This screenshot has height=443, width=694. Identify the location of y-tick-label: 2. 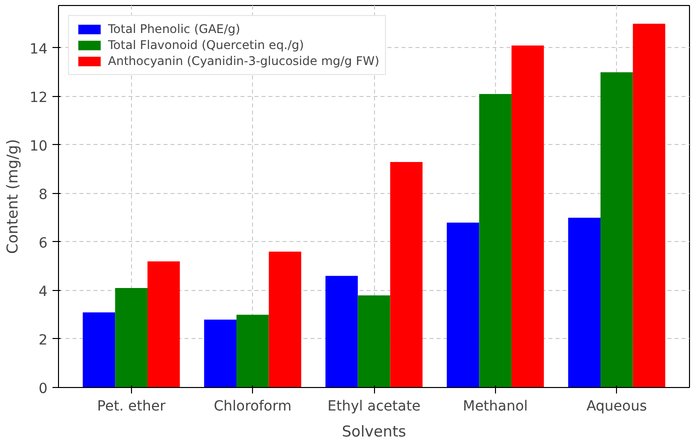
(43, 340).